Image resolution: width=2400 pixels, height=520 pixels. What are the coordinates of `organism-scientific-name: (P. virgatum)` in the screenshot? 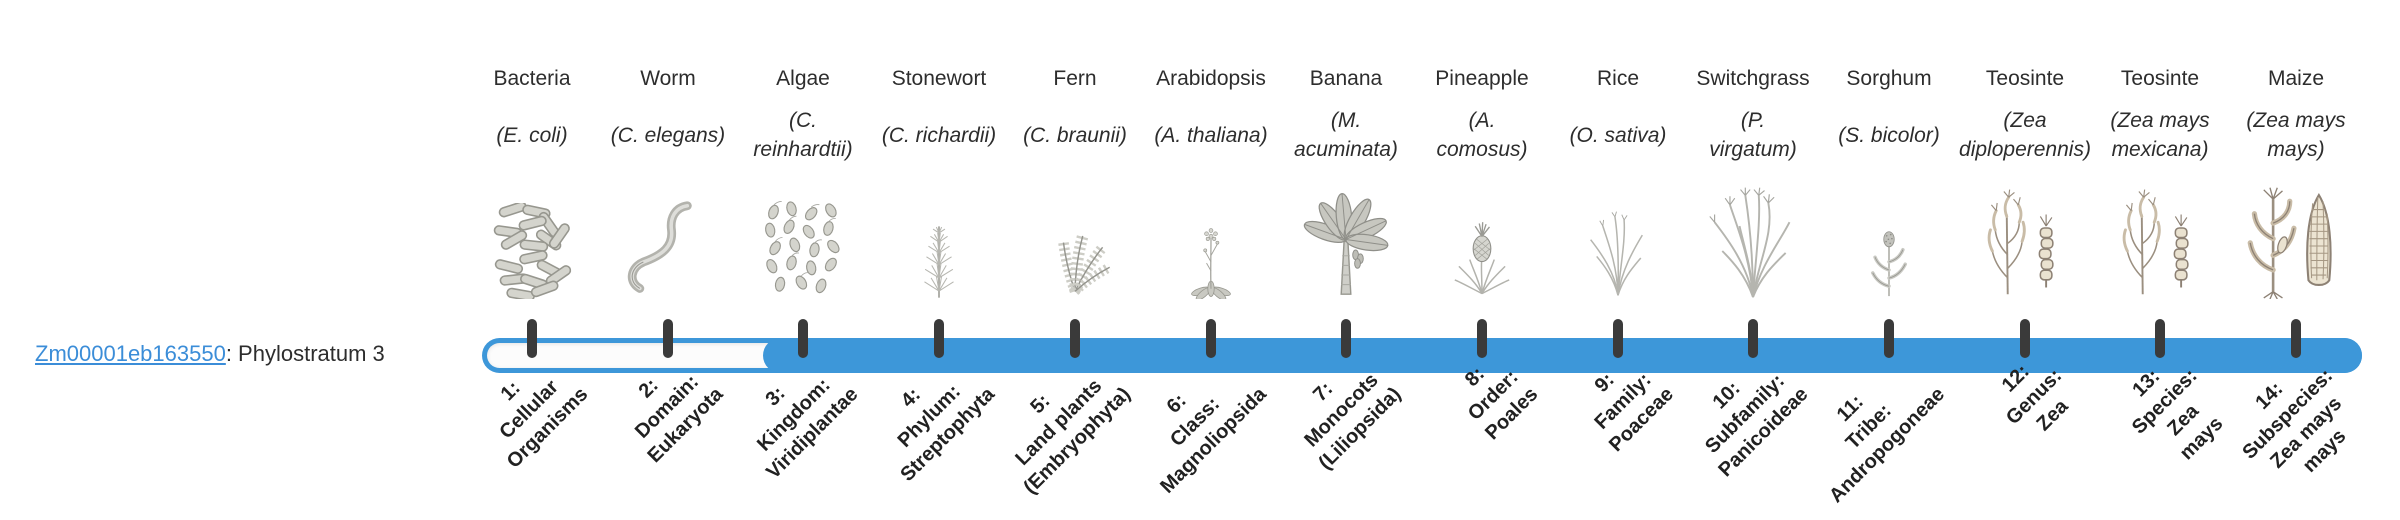 It's located at (1753, 135).